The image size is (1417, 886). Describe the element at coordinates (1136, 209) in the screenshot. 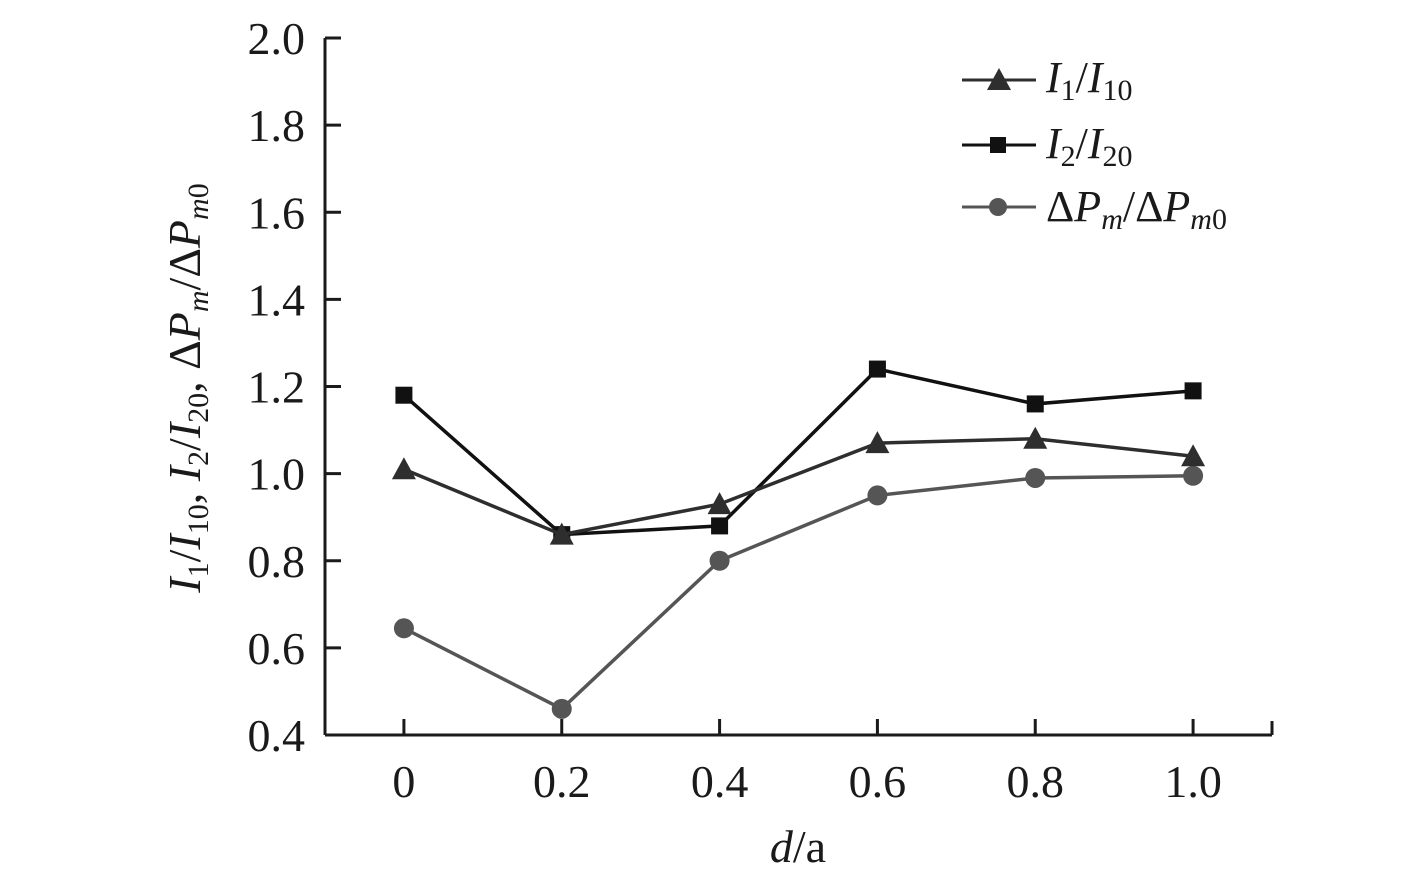

I see `legend-label-dpm: ΔPm/ΔPm0` at that location.